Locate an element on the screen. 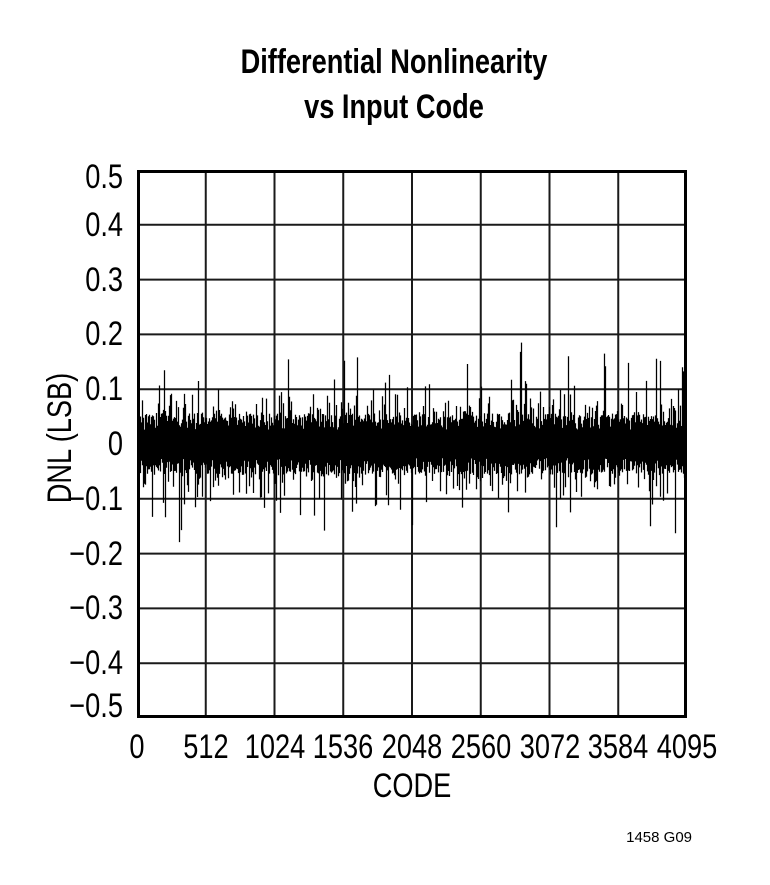 Image resolution: width=770 pixels, height=885 pixels. y-tick-label: −0.4 is located at coordinates (96, 663).